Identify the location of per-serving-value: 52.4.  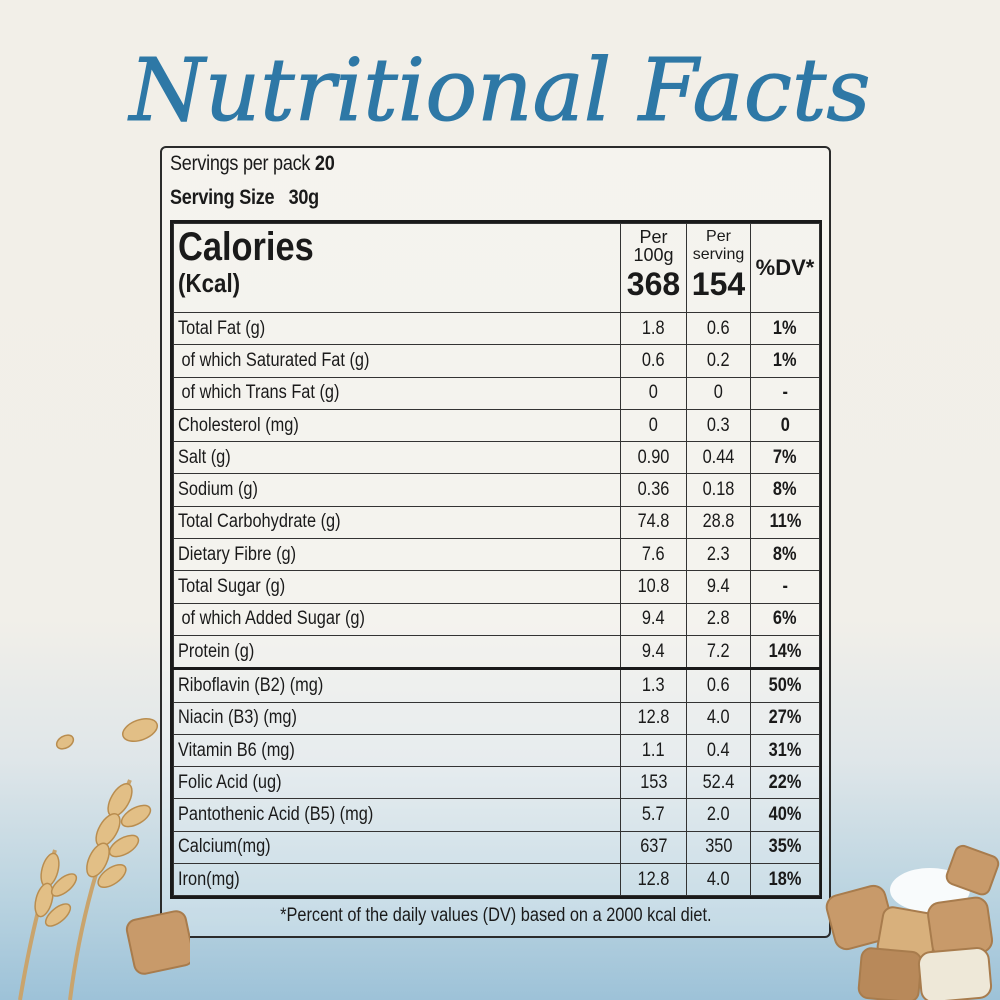
(718, 783).